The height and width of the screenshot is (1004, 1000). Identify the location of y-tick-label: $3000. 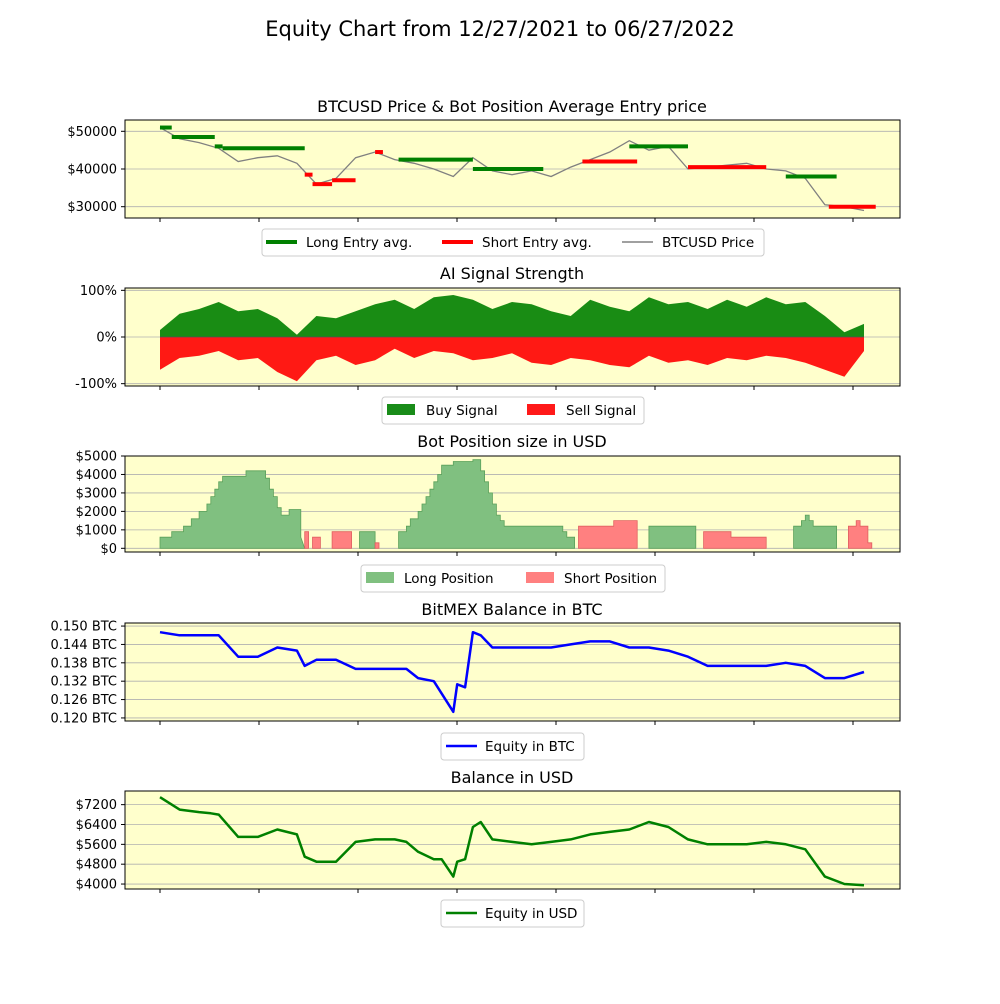
(96, 493).